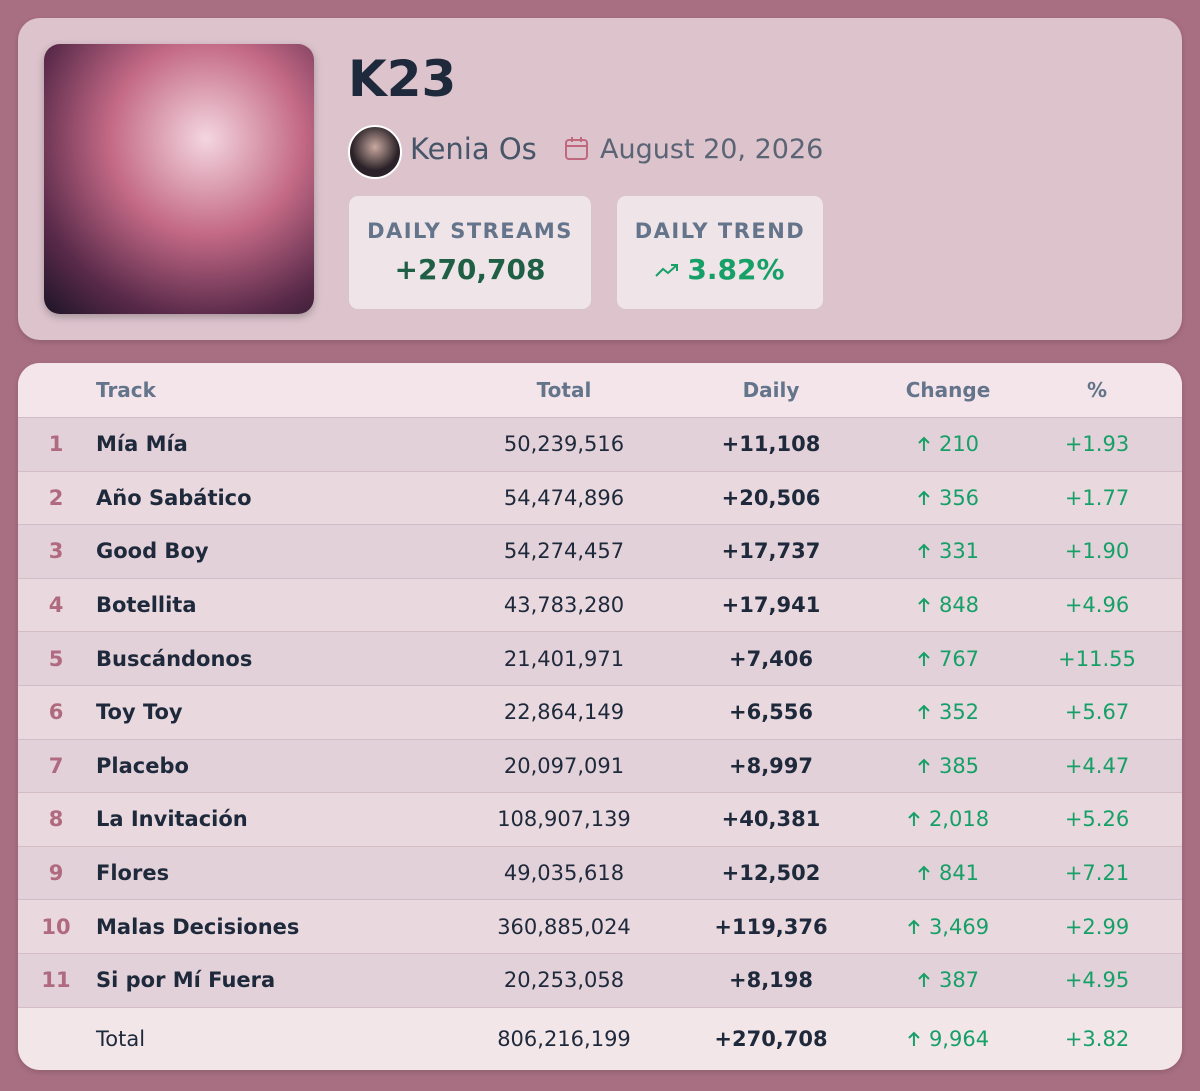 This screenshot has width=1200, height=1091. Describe the element at coordinates (198, 926) in the screenshot. I see `track-name: Malas Decisiones` at that location.